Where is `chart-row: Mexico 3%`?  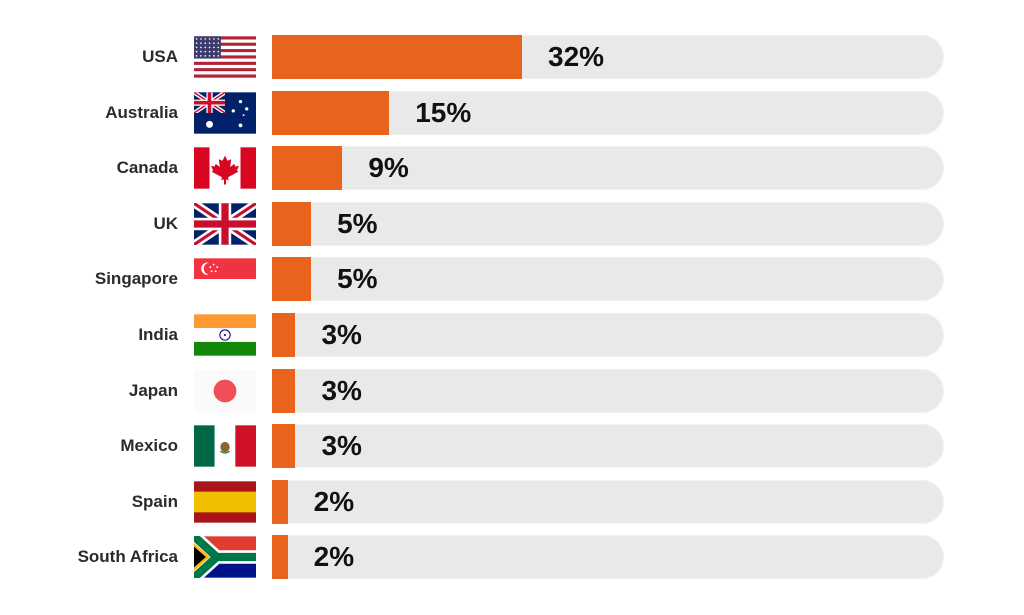
chart-row: Mexico 3% is located at coordinates (512, 452).